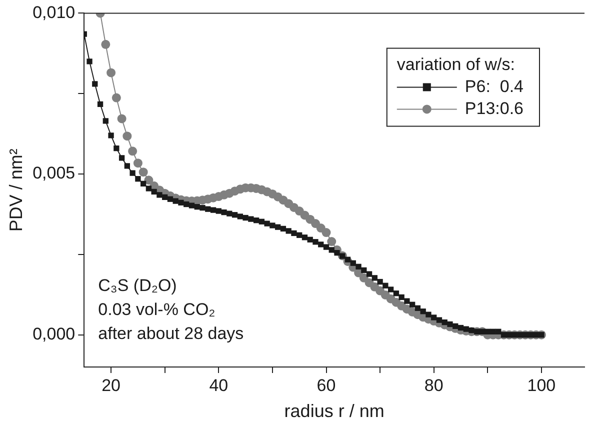  Describe the element at coordinates (111, 385) in the screenshot. I see `x-tick-label: 20` at that location.